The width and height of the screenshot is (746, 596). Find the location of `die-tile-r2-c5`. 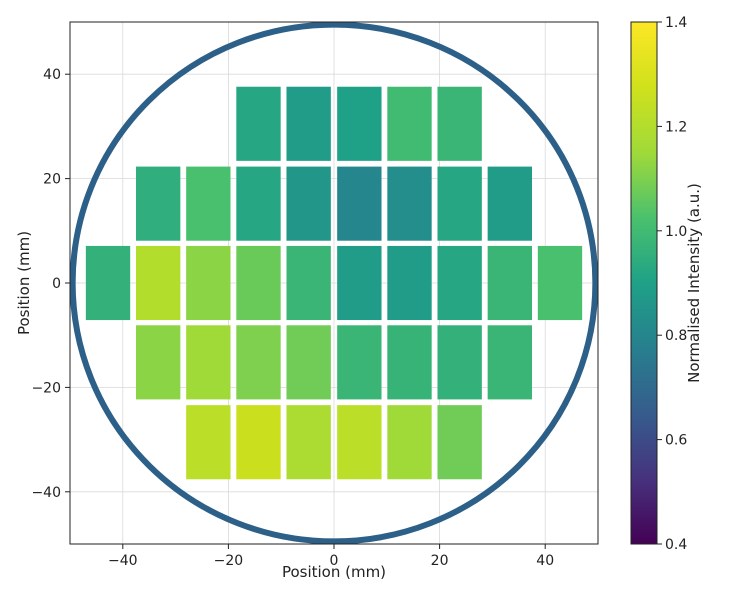

die-tile-r2-c5 is located at coordinates (359, 203).